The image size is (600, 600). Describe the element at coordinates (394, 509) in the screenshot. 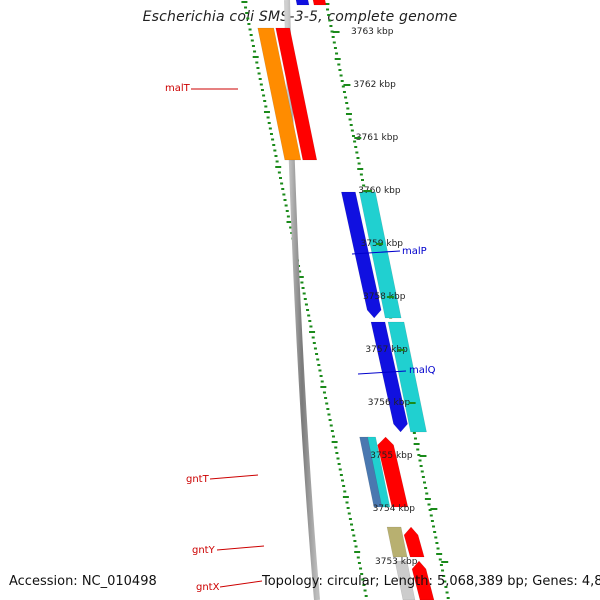

I see `tick-label: 3754 kbp` at that location.